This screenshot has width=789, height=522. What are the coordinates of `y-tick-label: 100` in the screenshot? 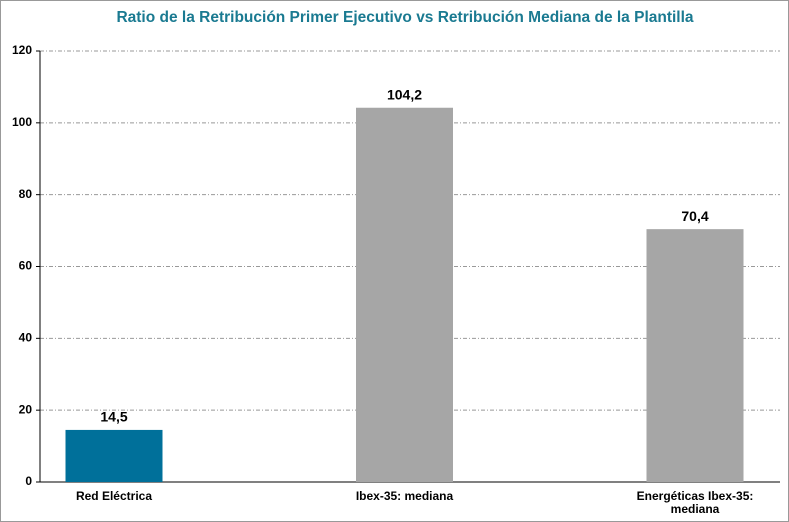 It's located at (22, 122).